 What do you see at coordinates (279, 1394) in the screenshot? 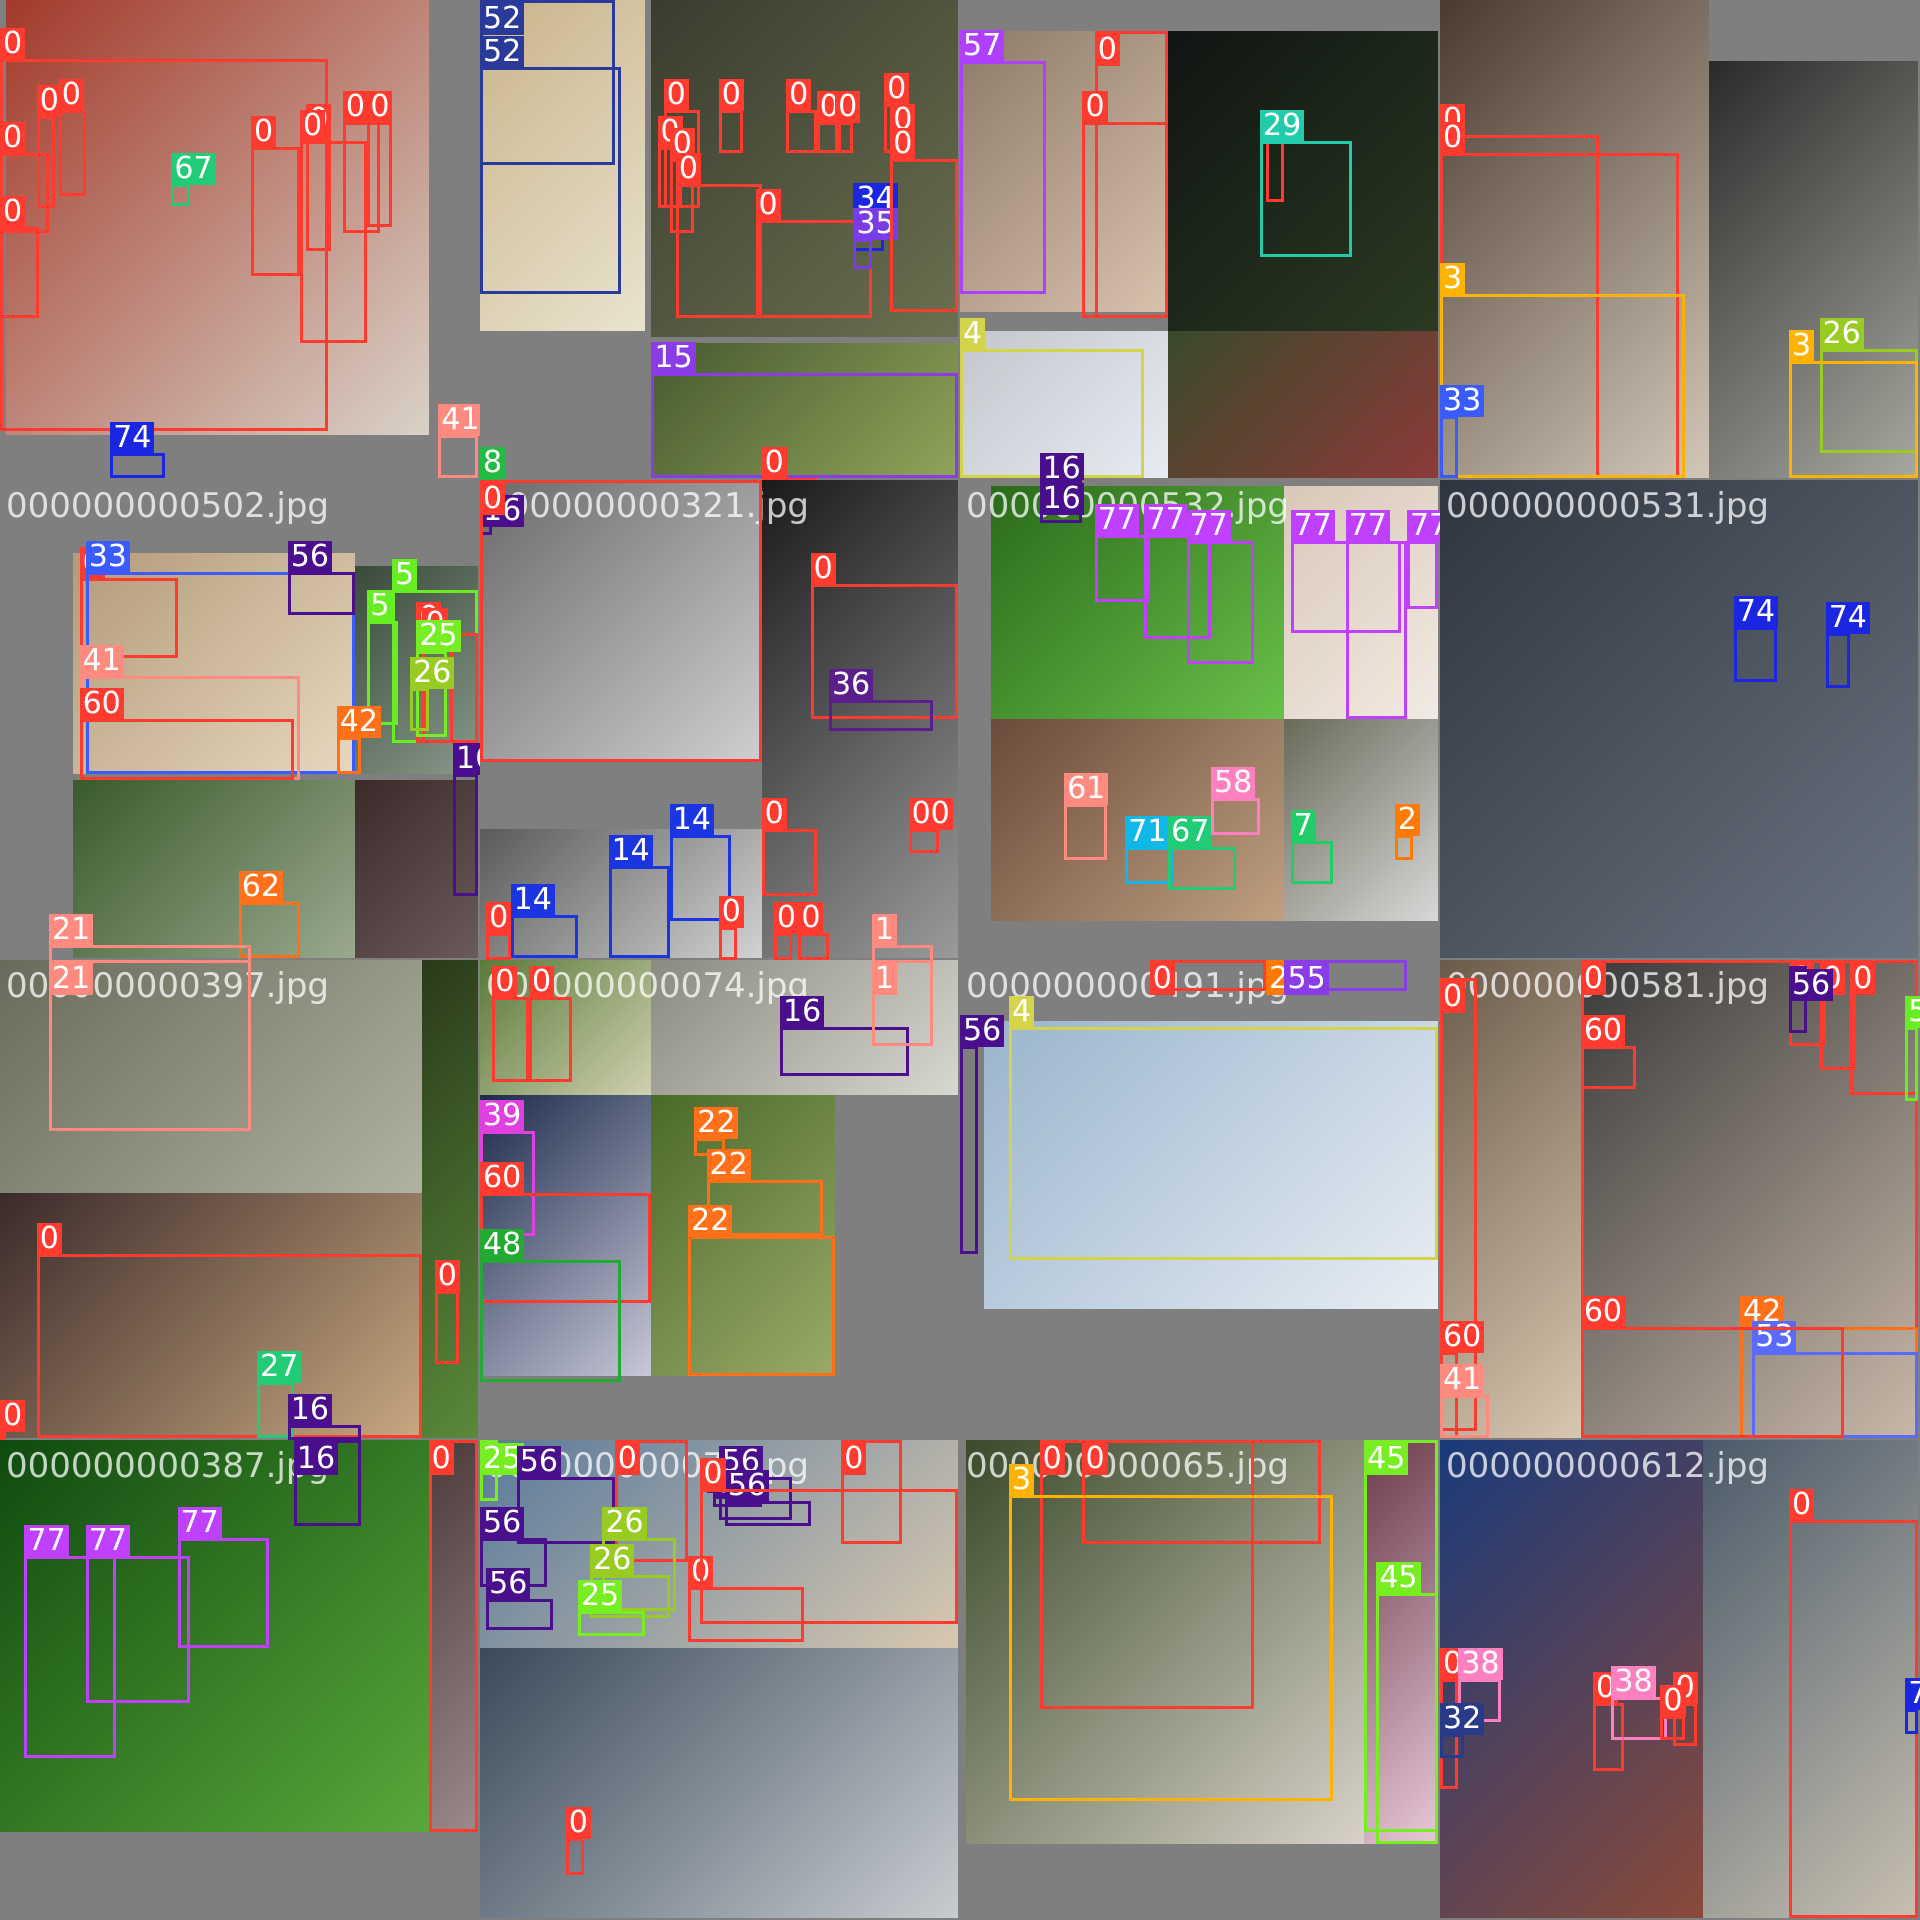
I see `bounding-box: 27` at bounding box center [279, 1394].